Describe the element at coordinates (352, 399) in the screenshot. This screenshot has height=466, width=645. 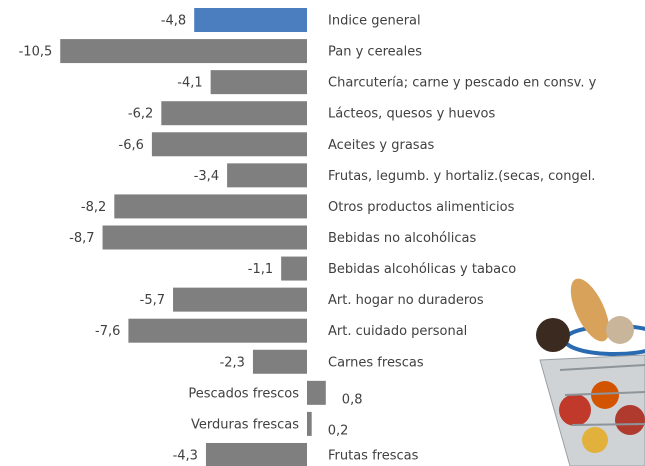
I see `value-label: 0,8` at that location.